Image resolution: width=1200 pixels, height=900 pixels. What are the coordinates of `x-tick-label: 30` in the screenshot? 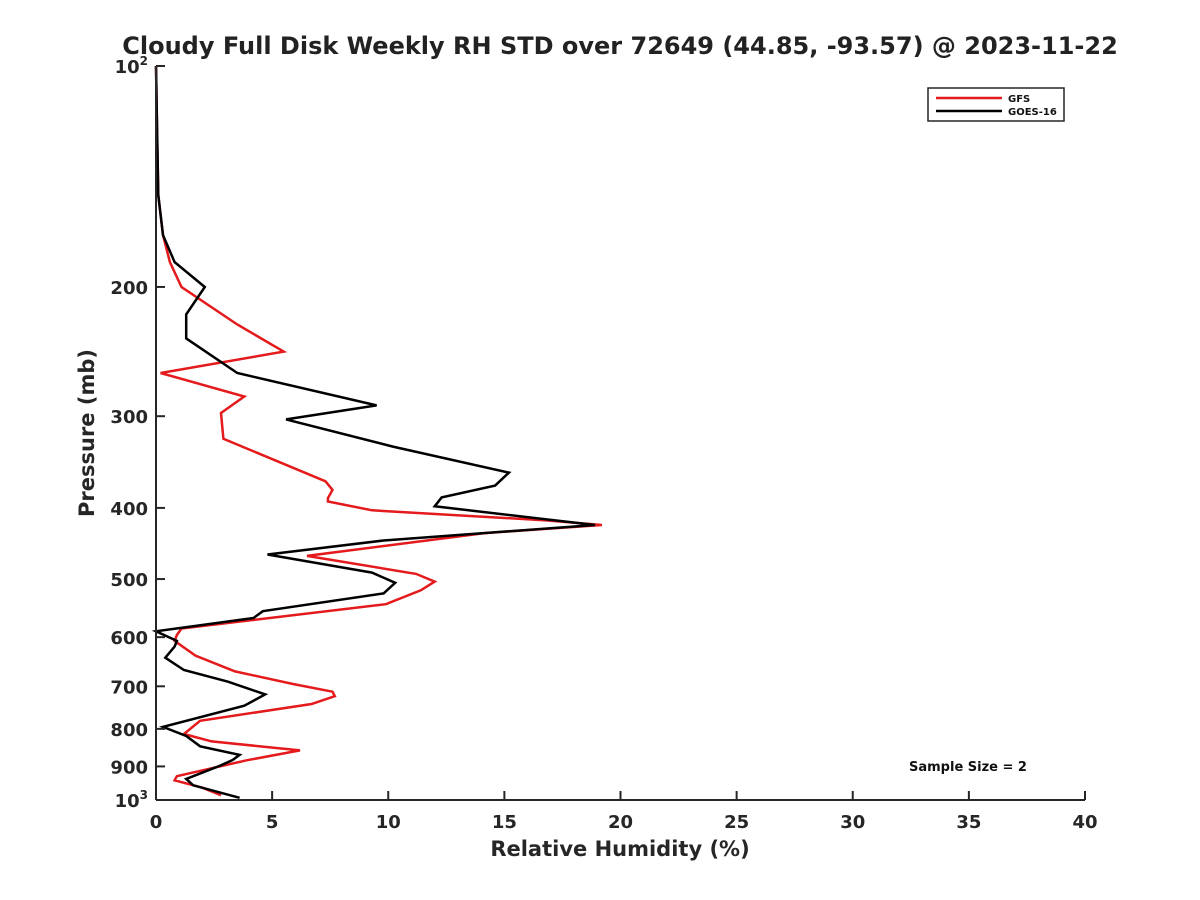 It's located at (852, 822).